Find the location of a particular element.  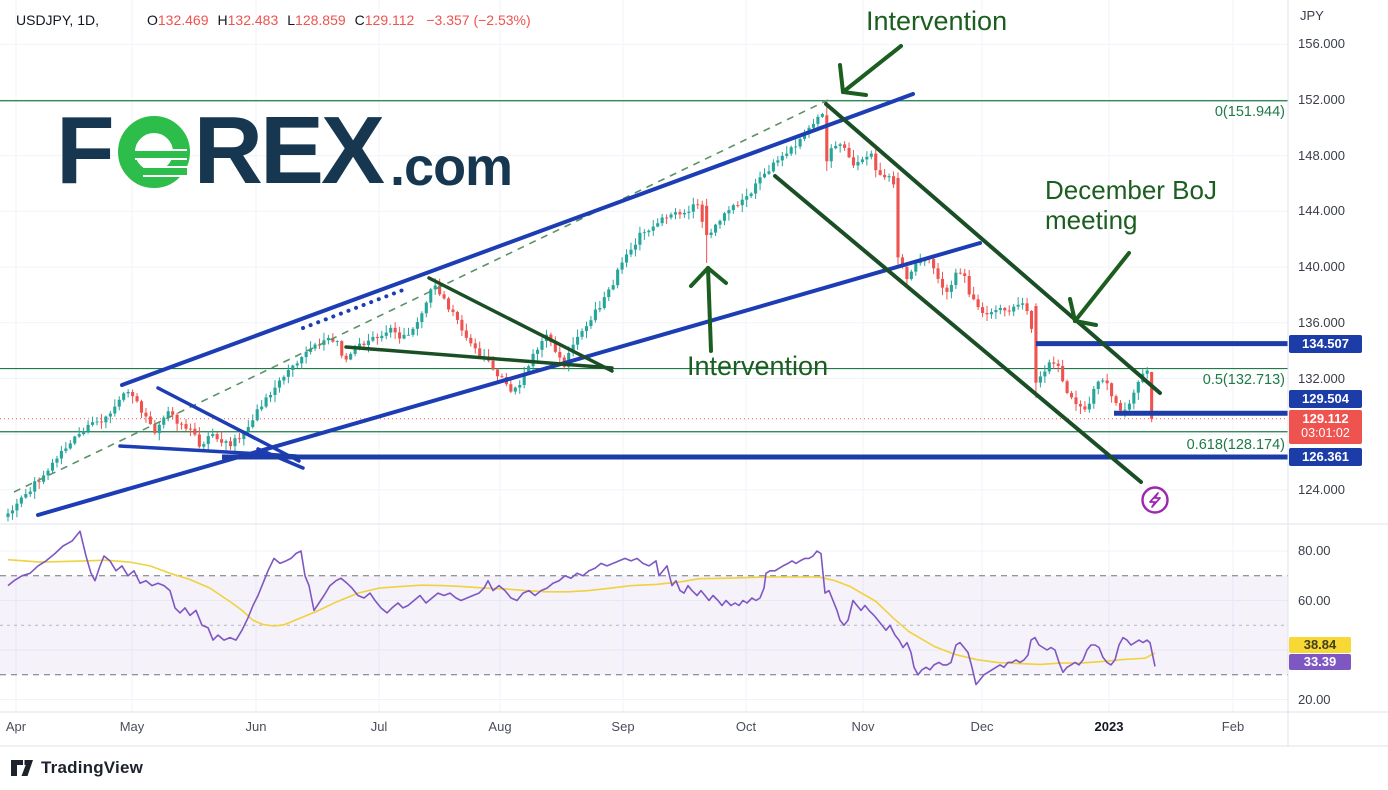

annotation-boj-meeting: December BoJ meeting is located at coordinates (1131, 205).